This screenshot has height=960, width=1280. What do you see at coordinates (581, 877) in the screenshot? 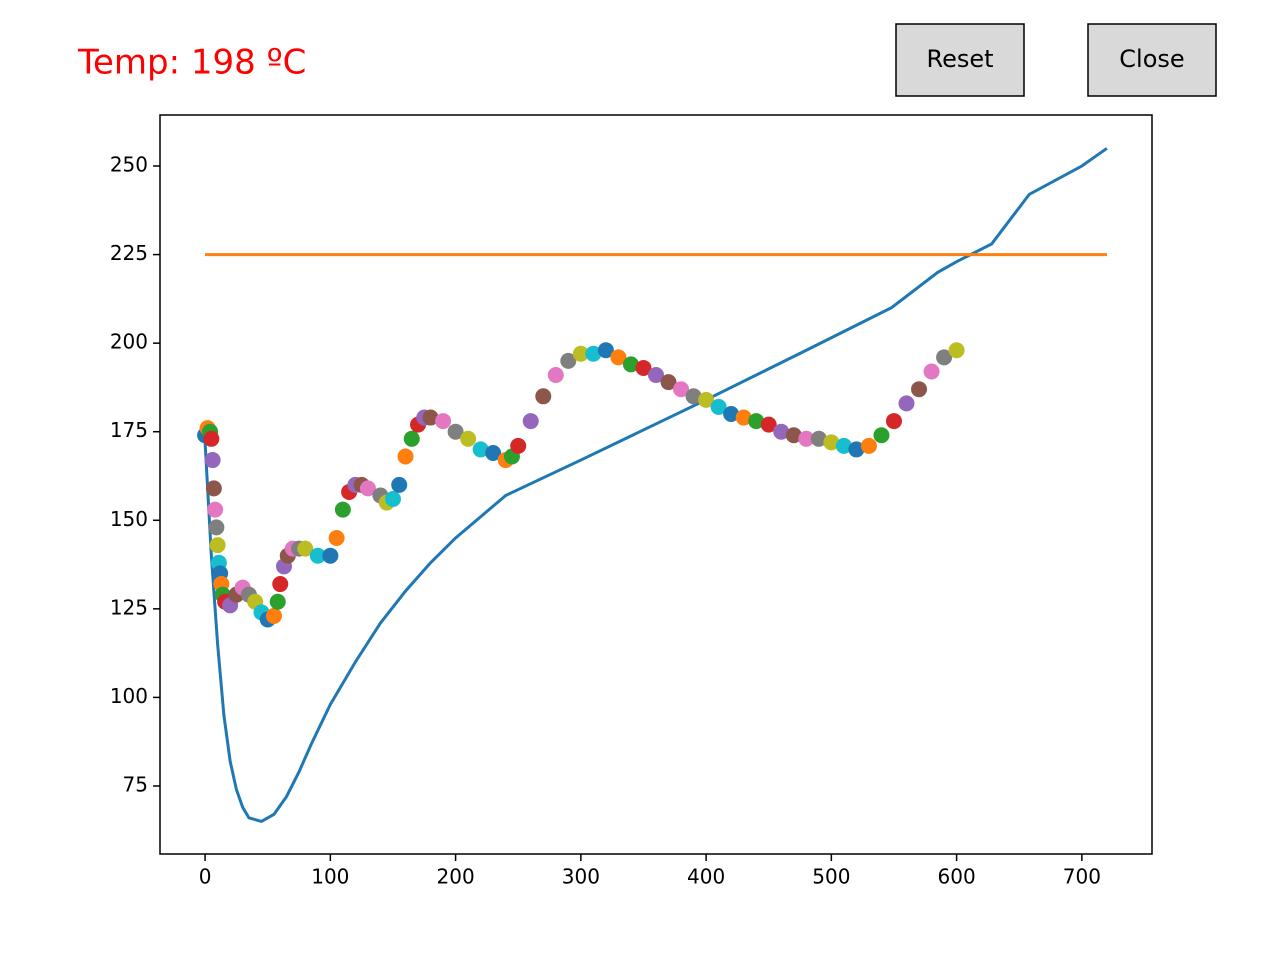
I see `x-tick-label: 300` at bounding box center [581, 877].